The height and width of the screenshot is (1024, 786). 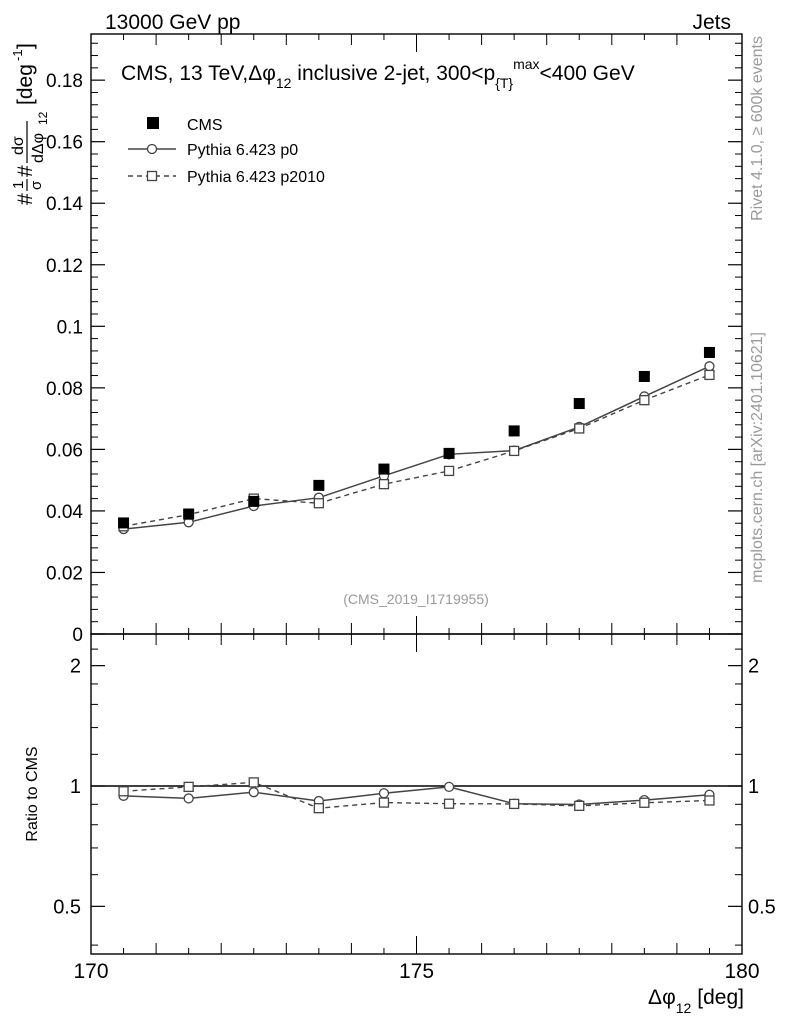 I want to click on series-p0-line, so click(x=416, y=447).